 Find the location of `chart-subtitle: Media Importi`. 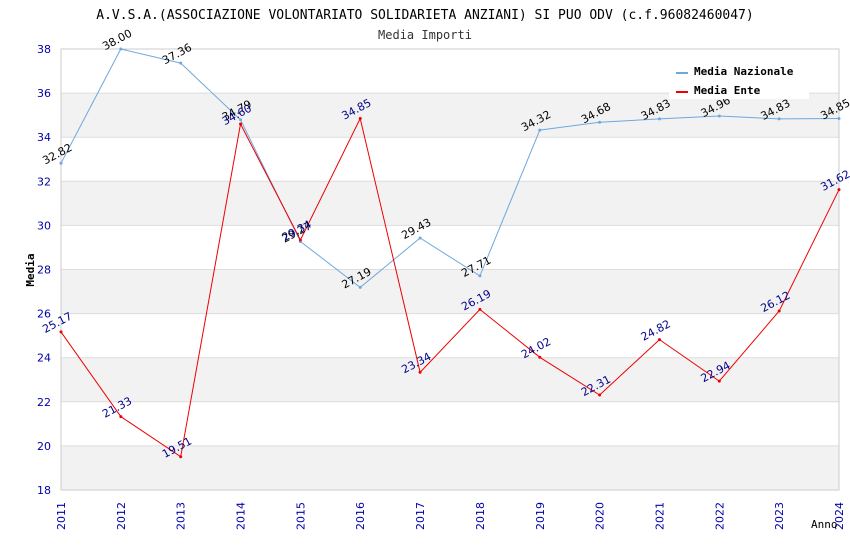

chart-subtitle: Media Importi is located at coordinates (425, 35).